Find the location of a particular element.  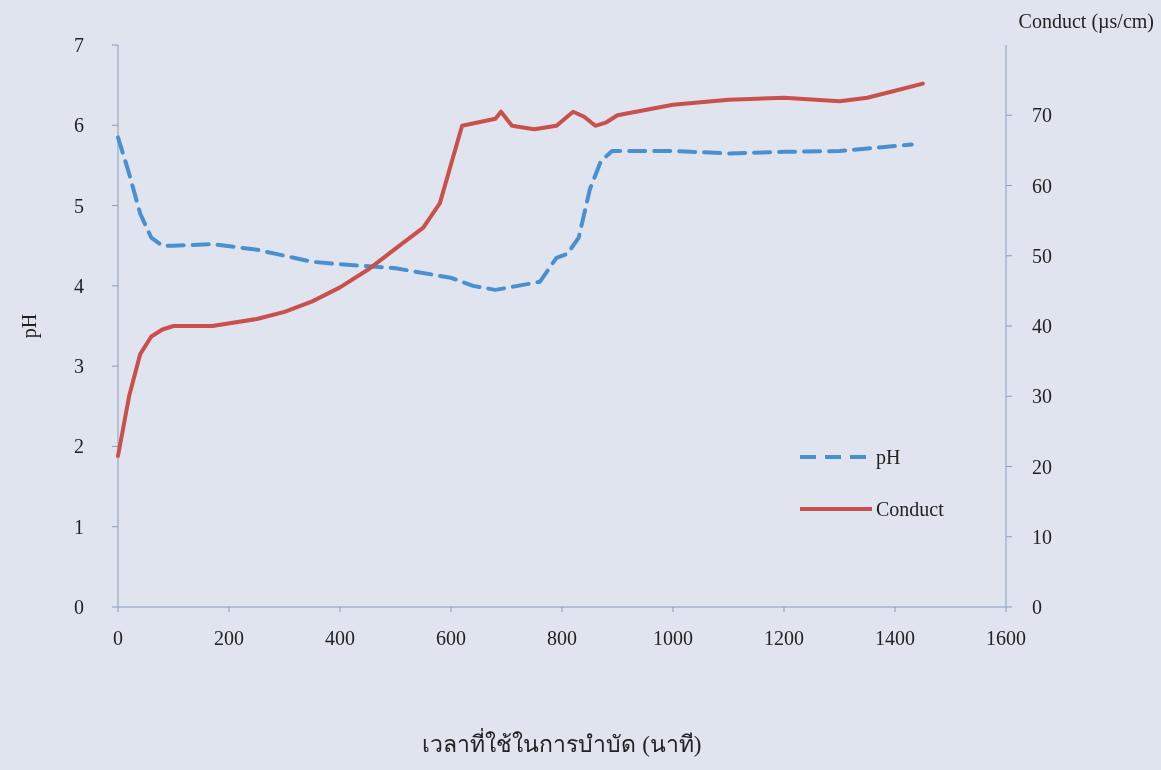

legend-label: pH is located at coordinates (888, 457).